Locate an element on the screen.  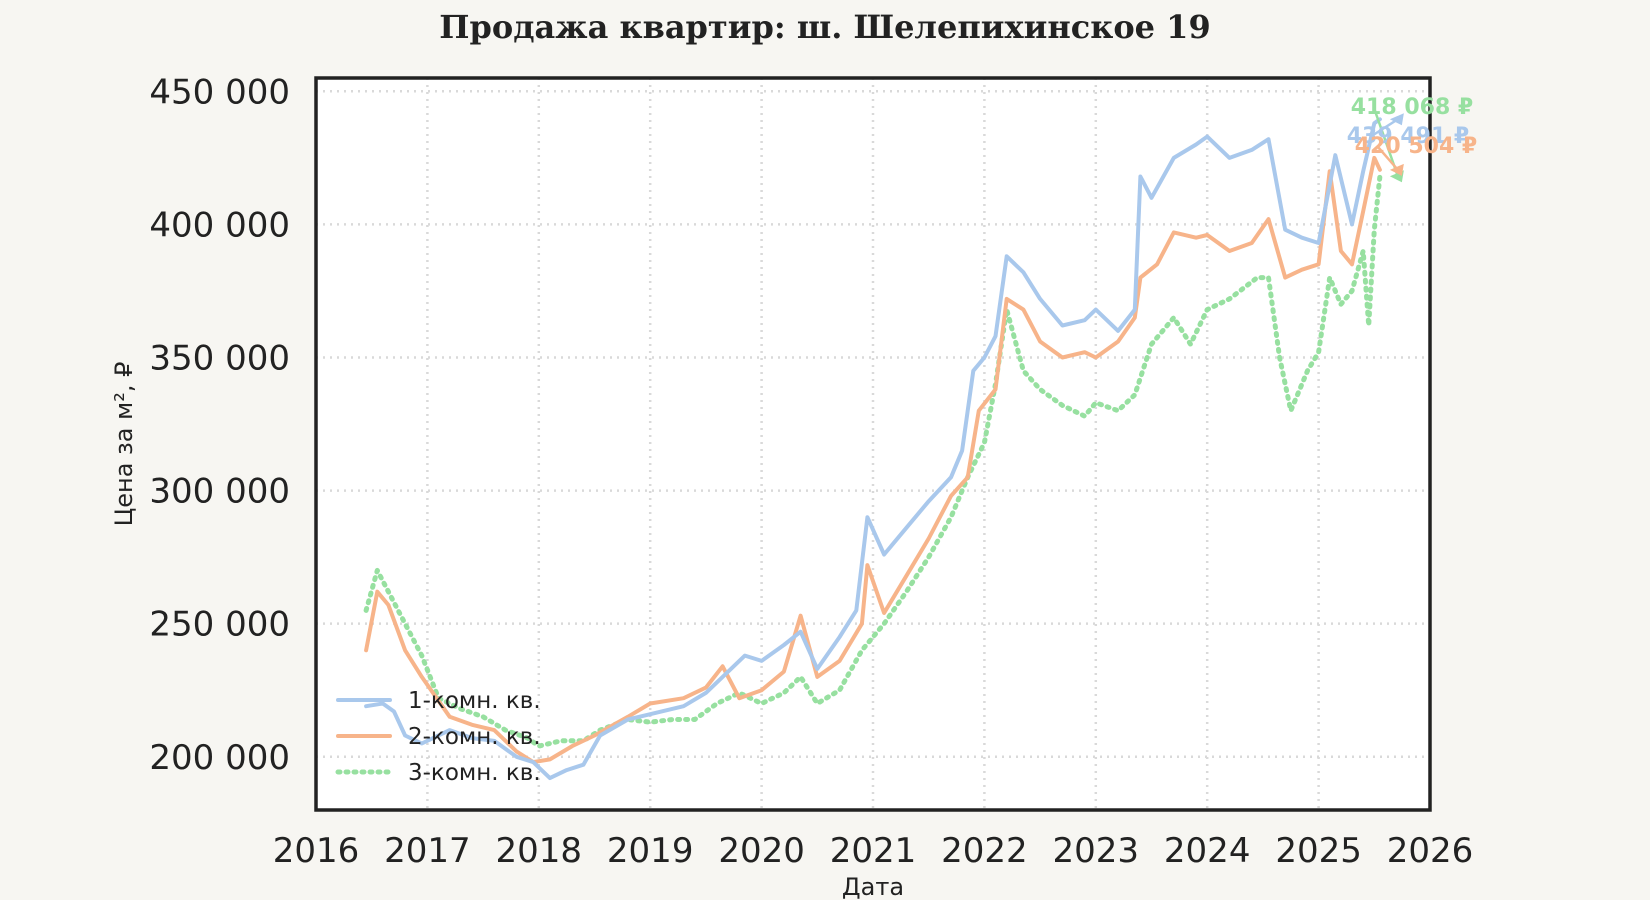
annotation-label: 420 504 ₽ is located at coordinates (1416, 146).